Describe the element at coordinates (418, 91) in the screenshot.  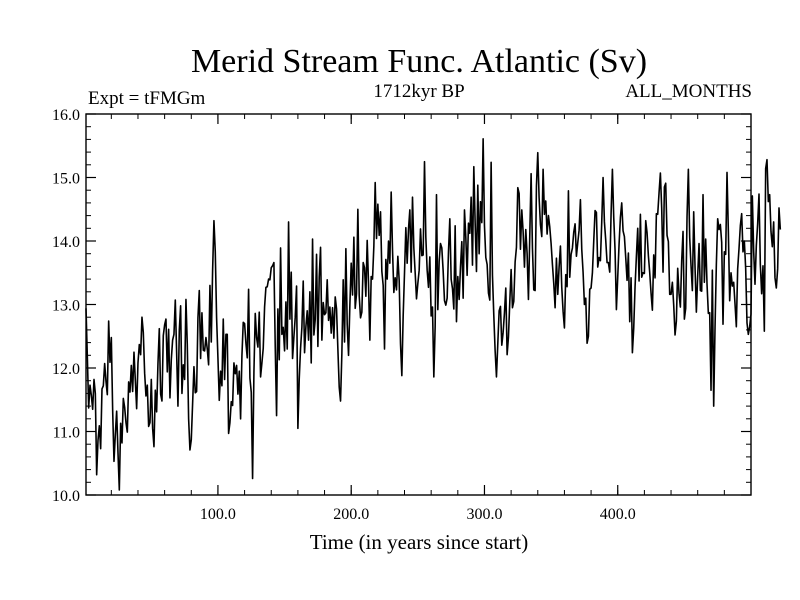
I see `period-label: 1712kyr BP` at that location.